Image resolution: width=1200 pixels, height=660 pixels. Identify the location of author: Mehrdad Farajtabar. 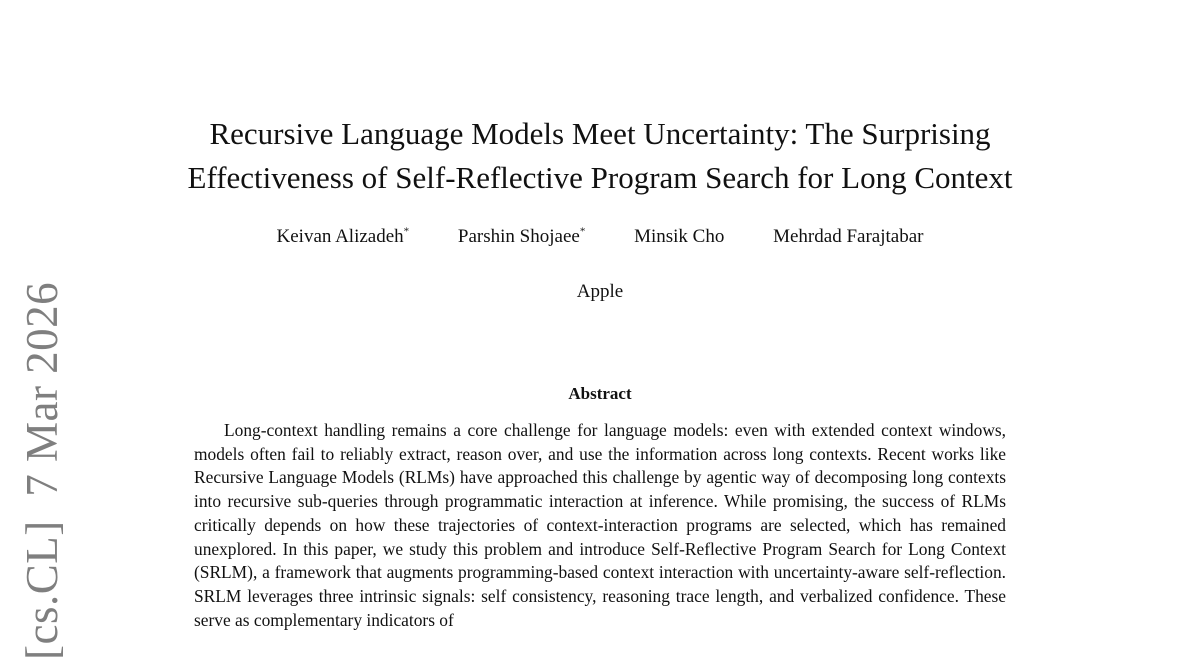
(848, 236).